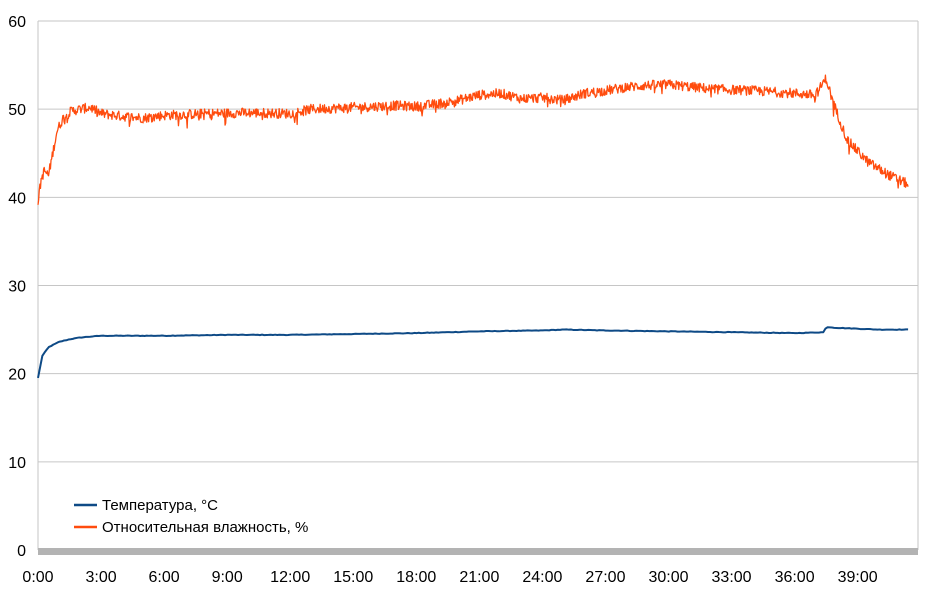 The height and width of the screenshot is (600, 932). What do you see at coordinates (17, 463) in the screenshot?
I see `y-tick-label: 10` at bounding box center [17, 463].